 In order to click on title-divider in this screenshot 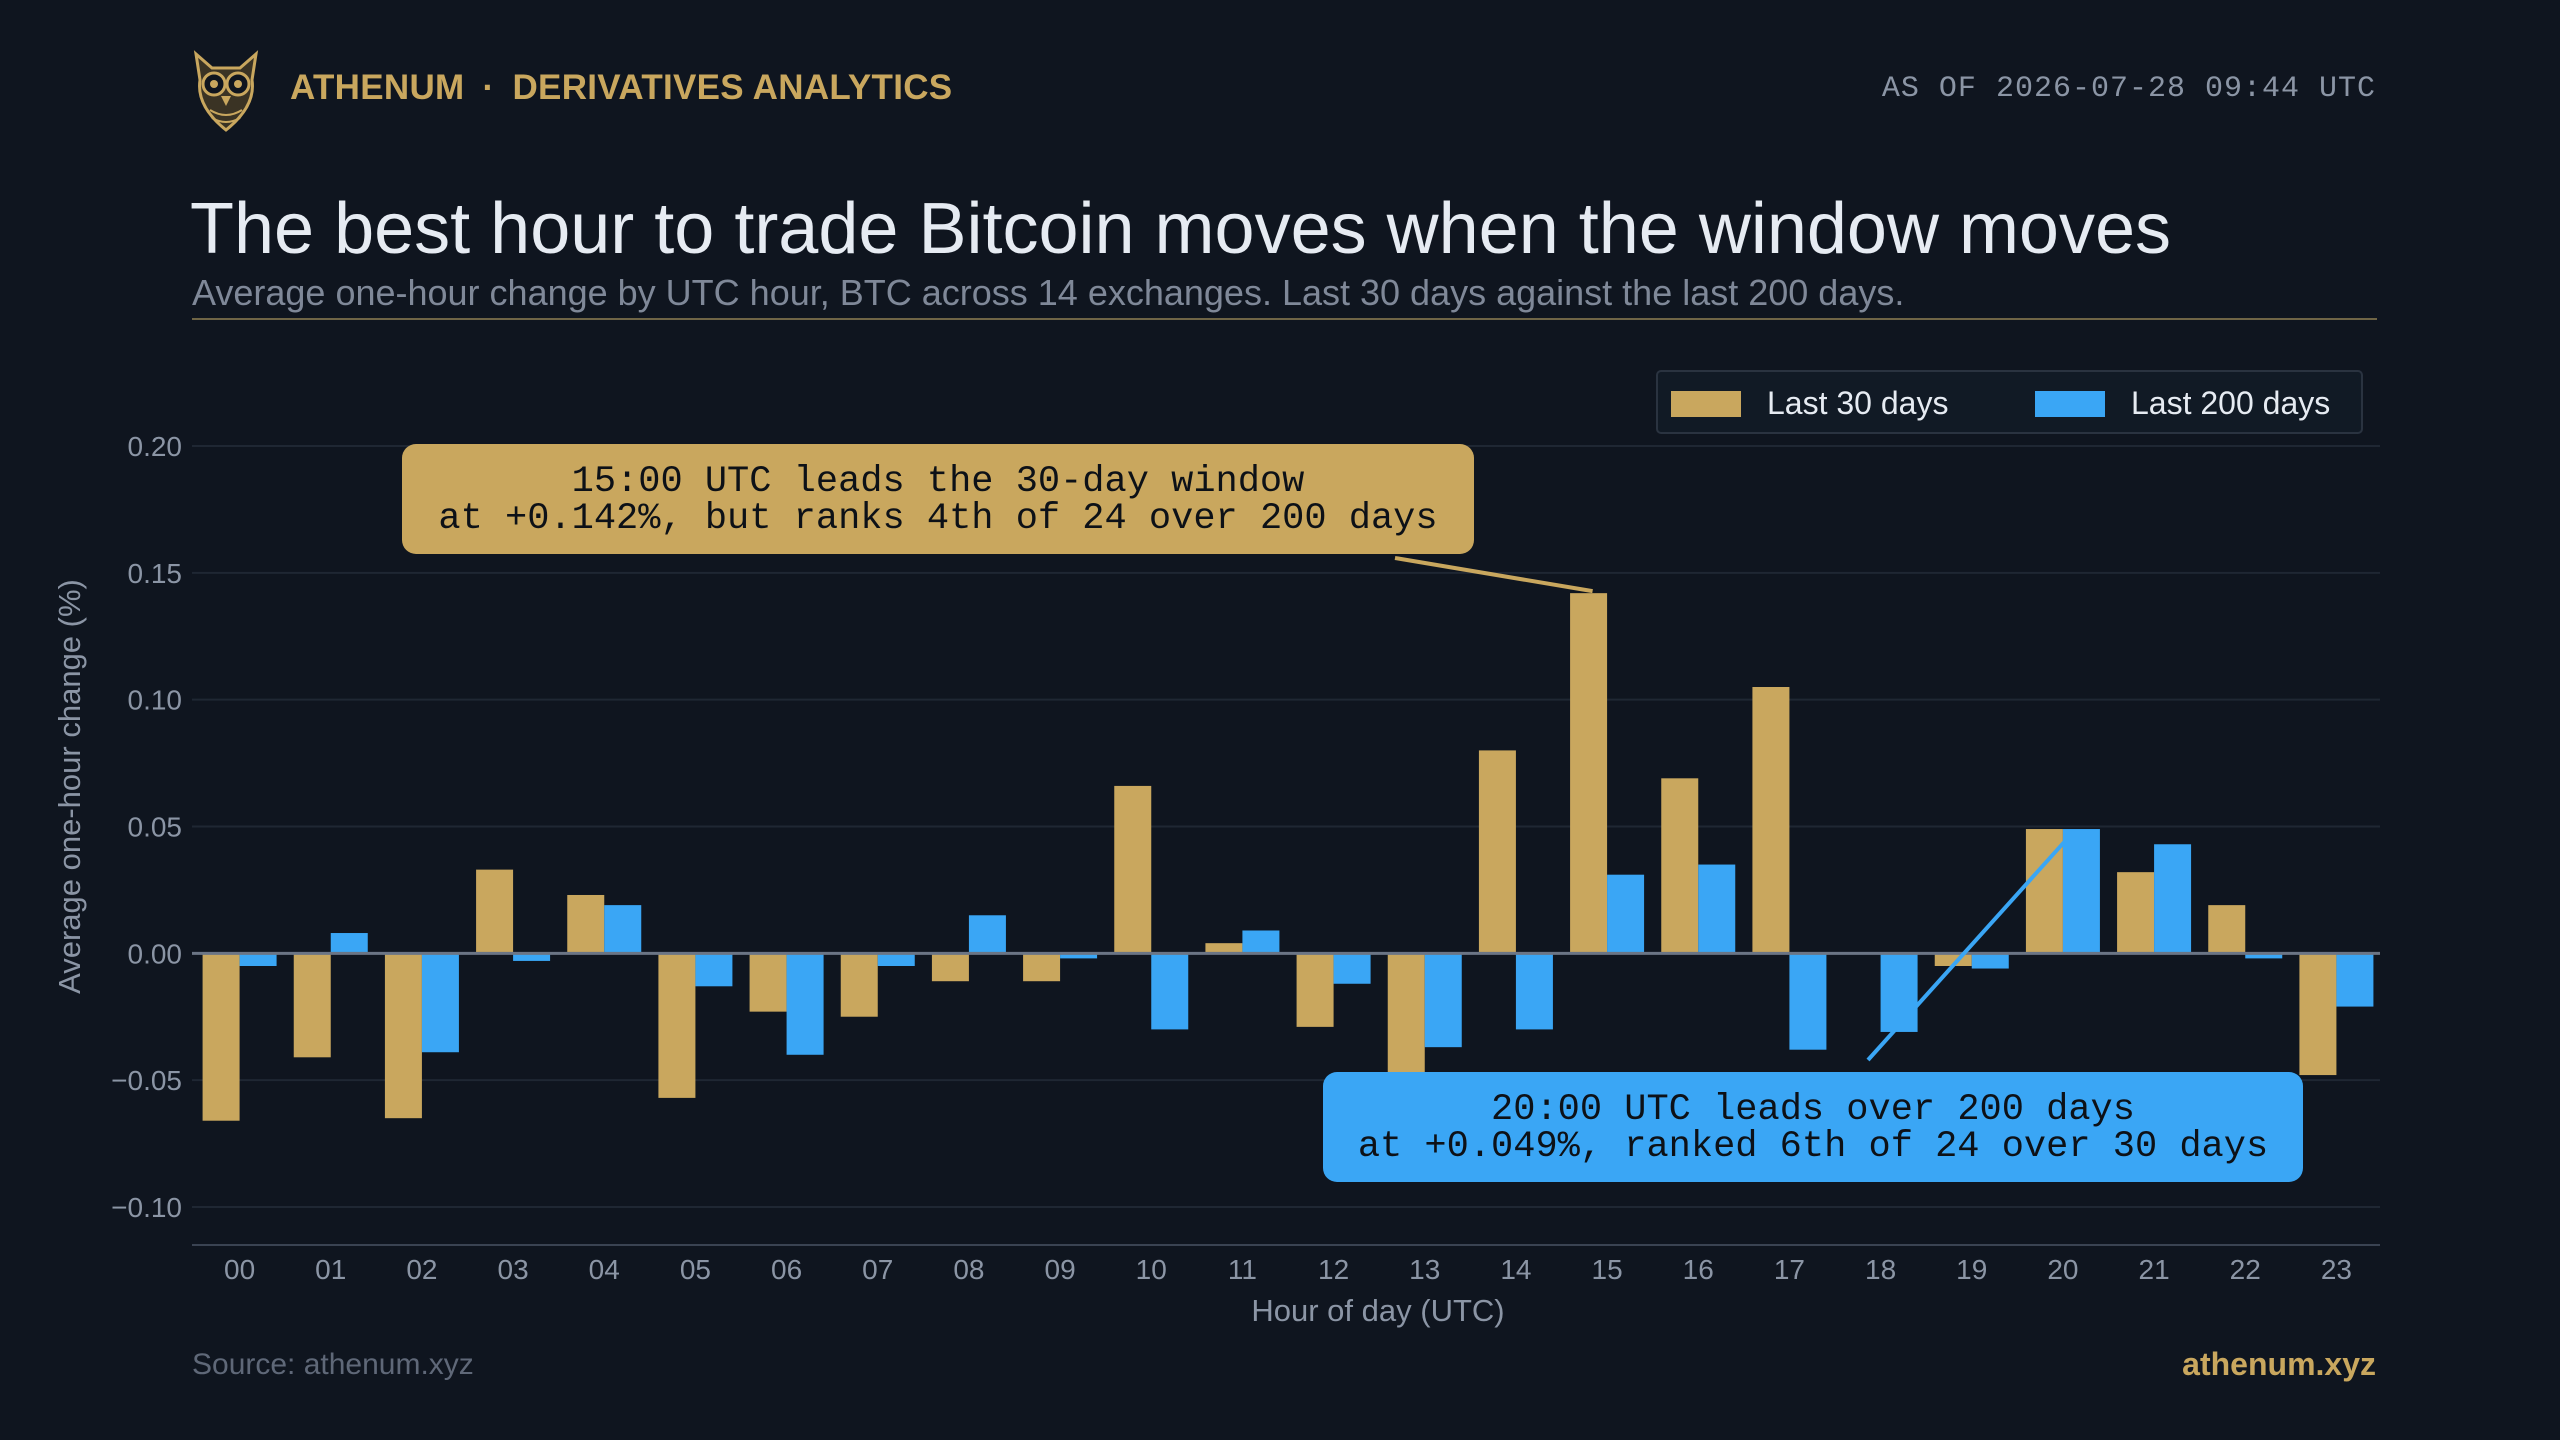, I will do `click(1284, 319)`.